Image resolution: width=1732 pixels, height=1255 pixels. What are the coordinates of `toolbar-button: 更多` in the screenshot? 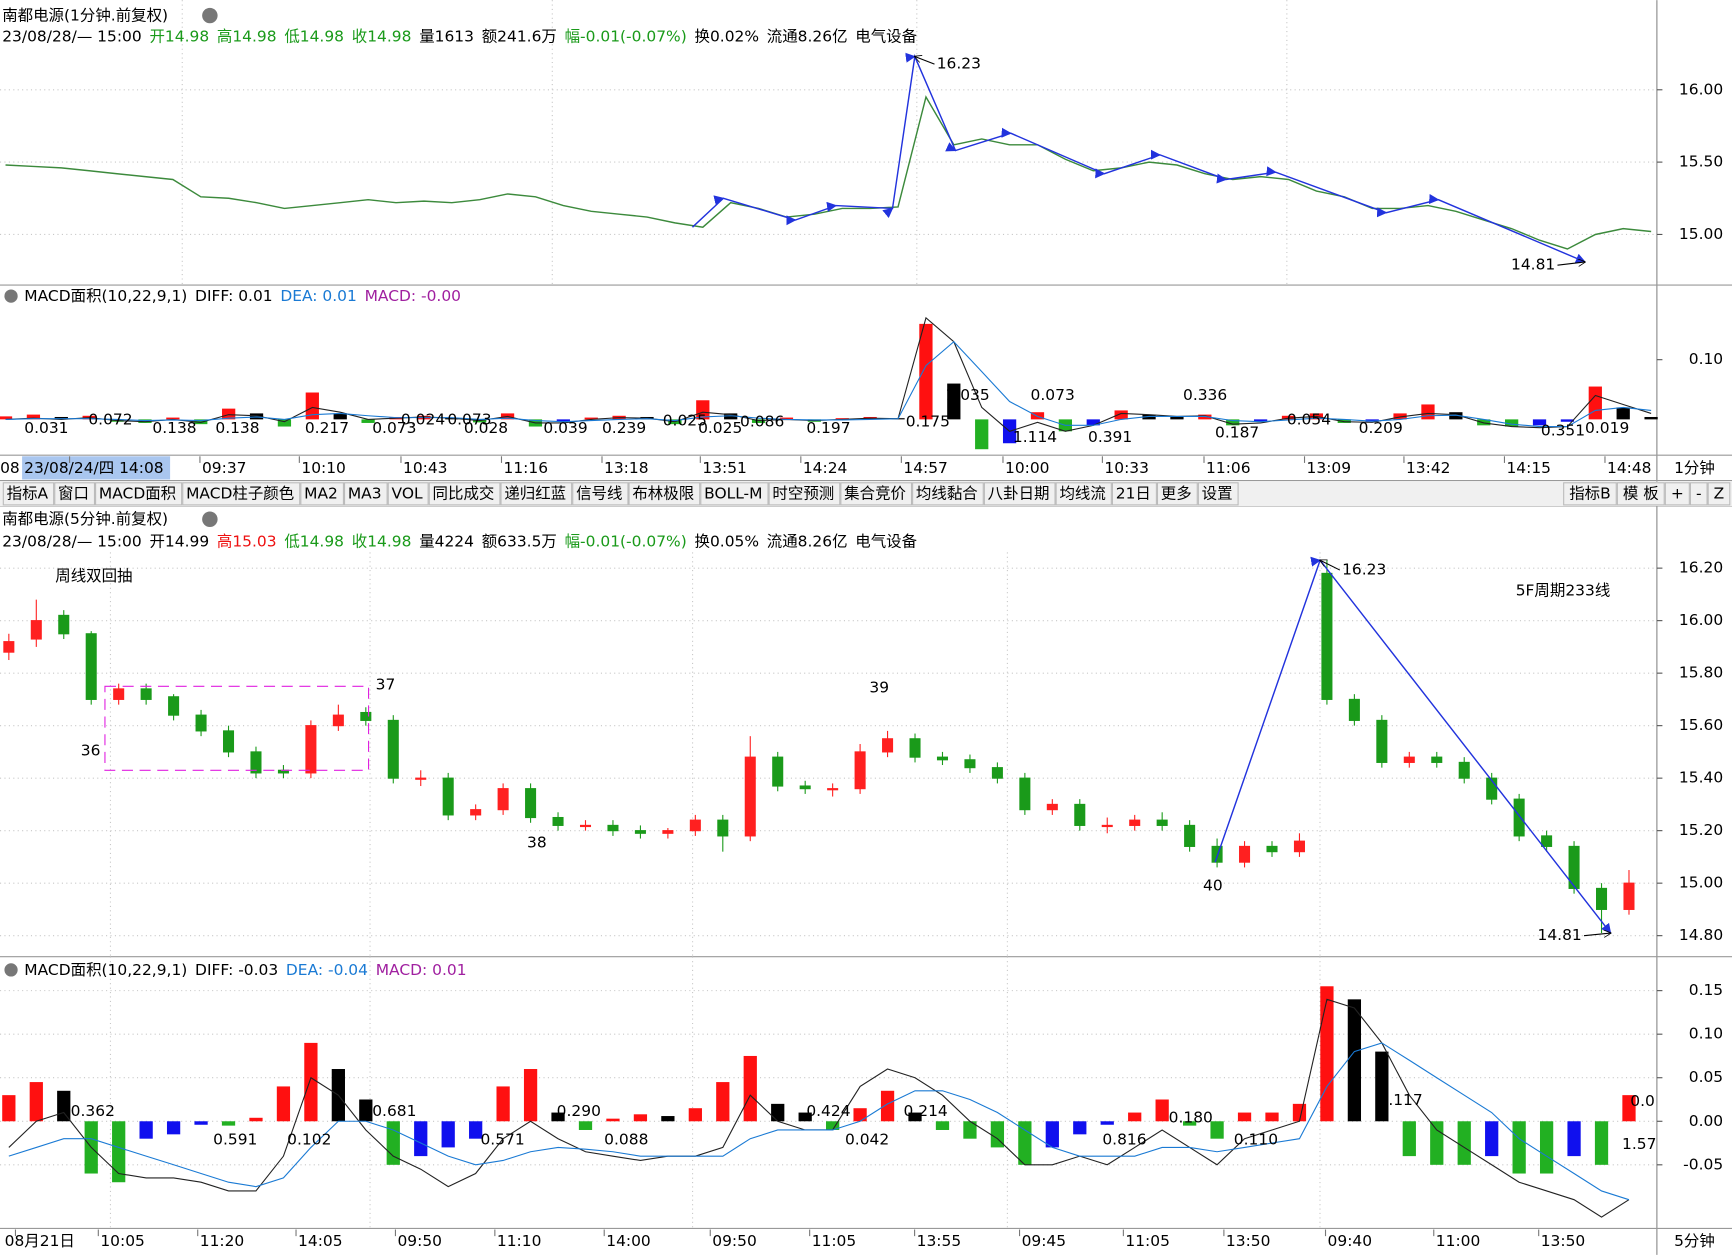 It's located at (1176, 493).